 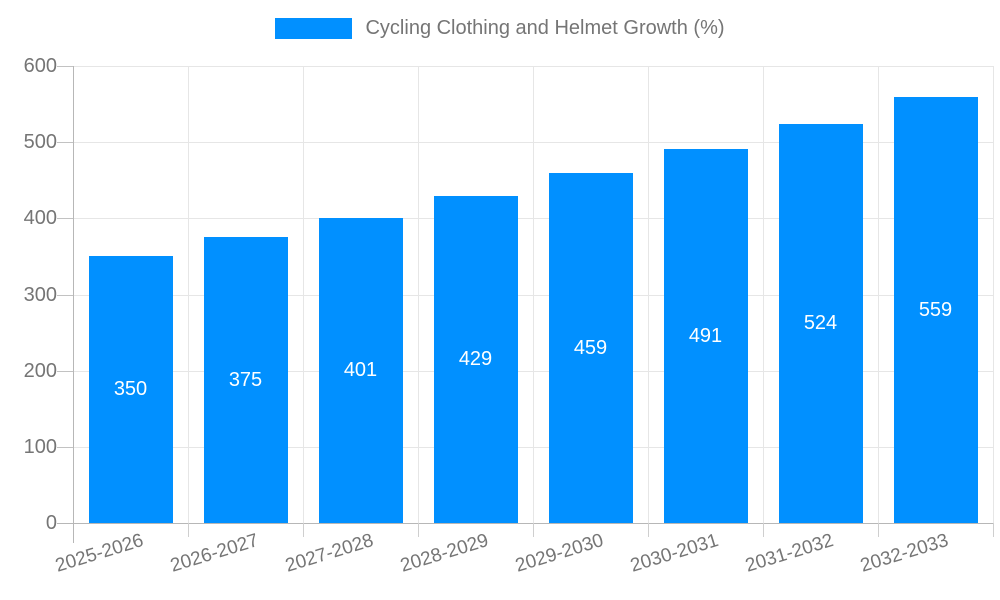 What do you see at coordinates (40, 218) in the screenshot?
I see `y-axis-tick-label: 400` at bounding box center [40, 218].